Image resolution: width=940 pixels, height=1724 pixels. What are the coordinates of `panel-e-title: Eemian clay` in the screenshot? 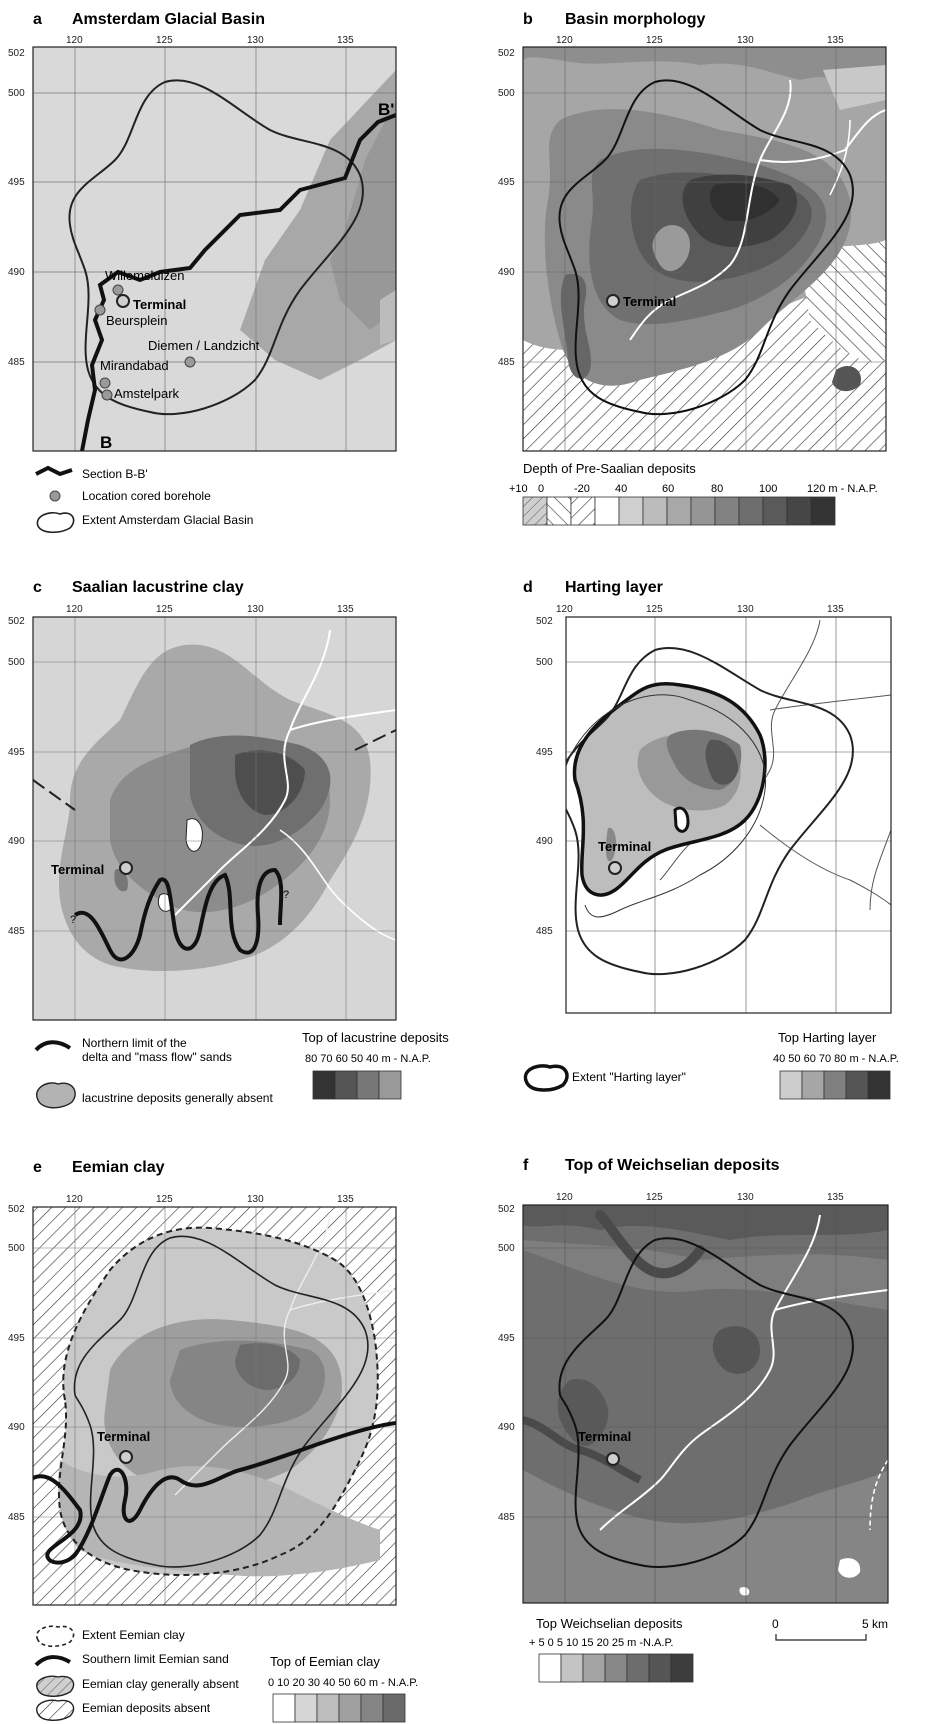 It's located at (118, 1167).